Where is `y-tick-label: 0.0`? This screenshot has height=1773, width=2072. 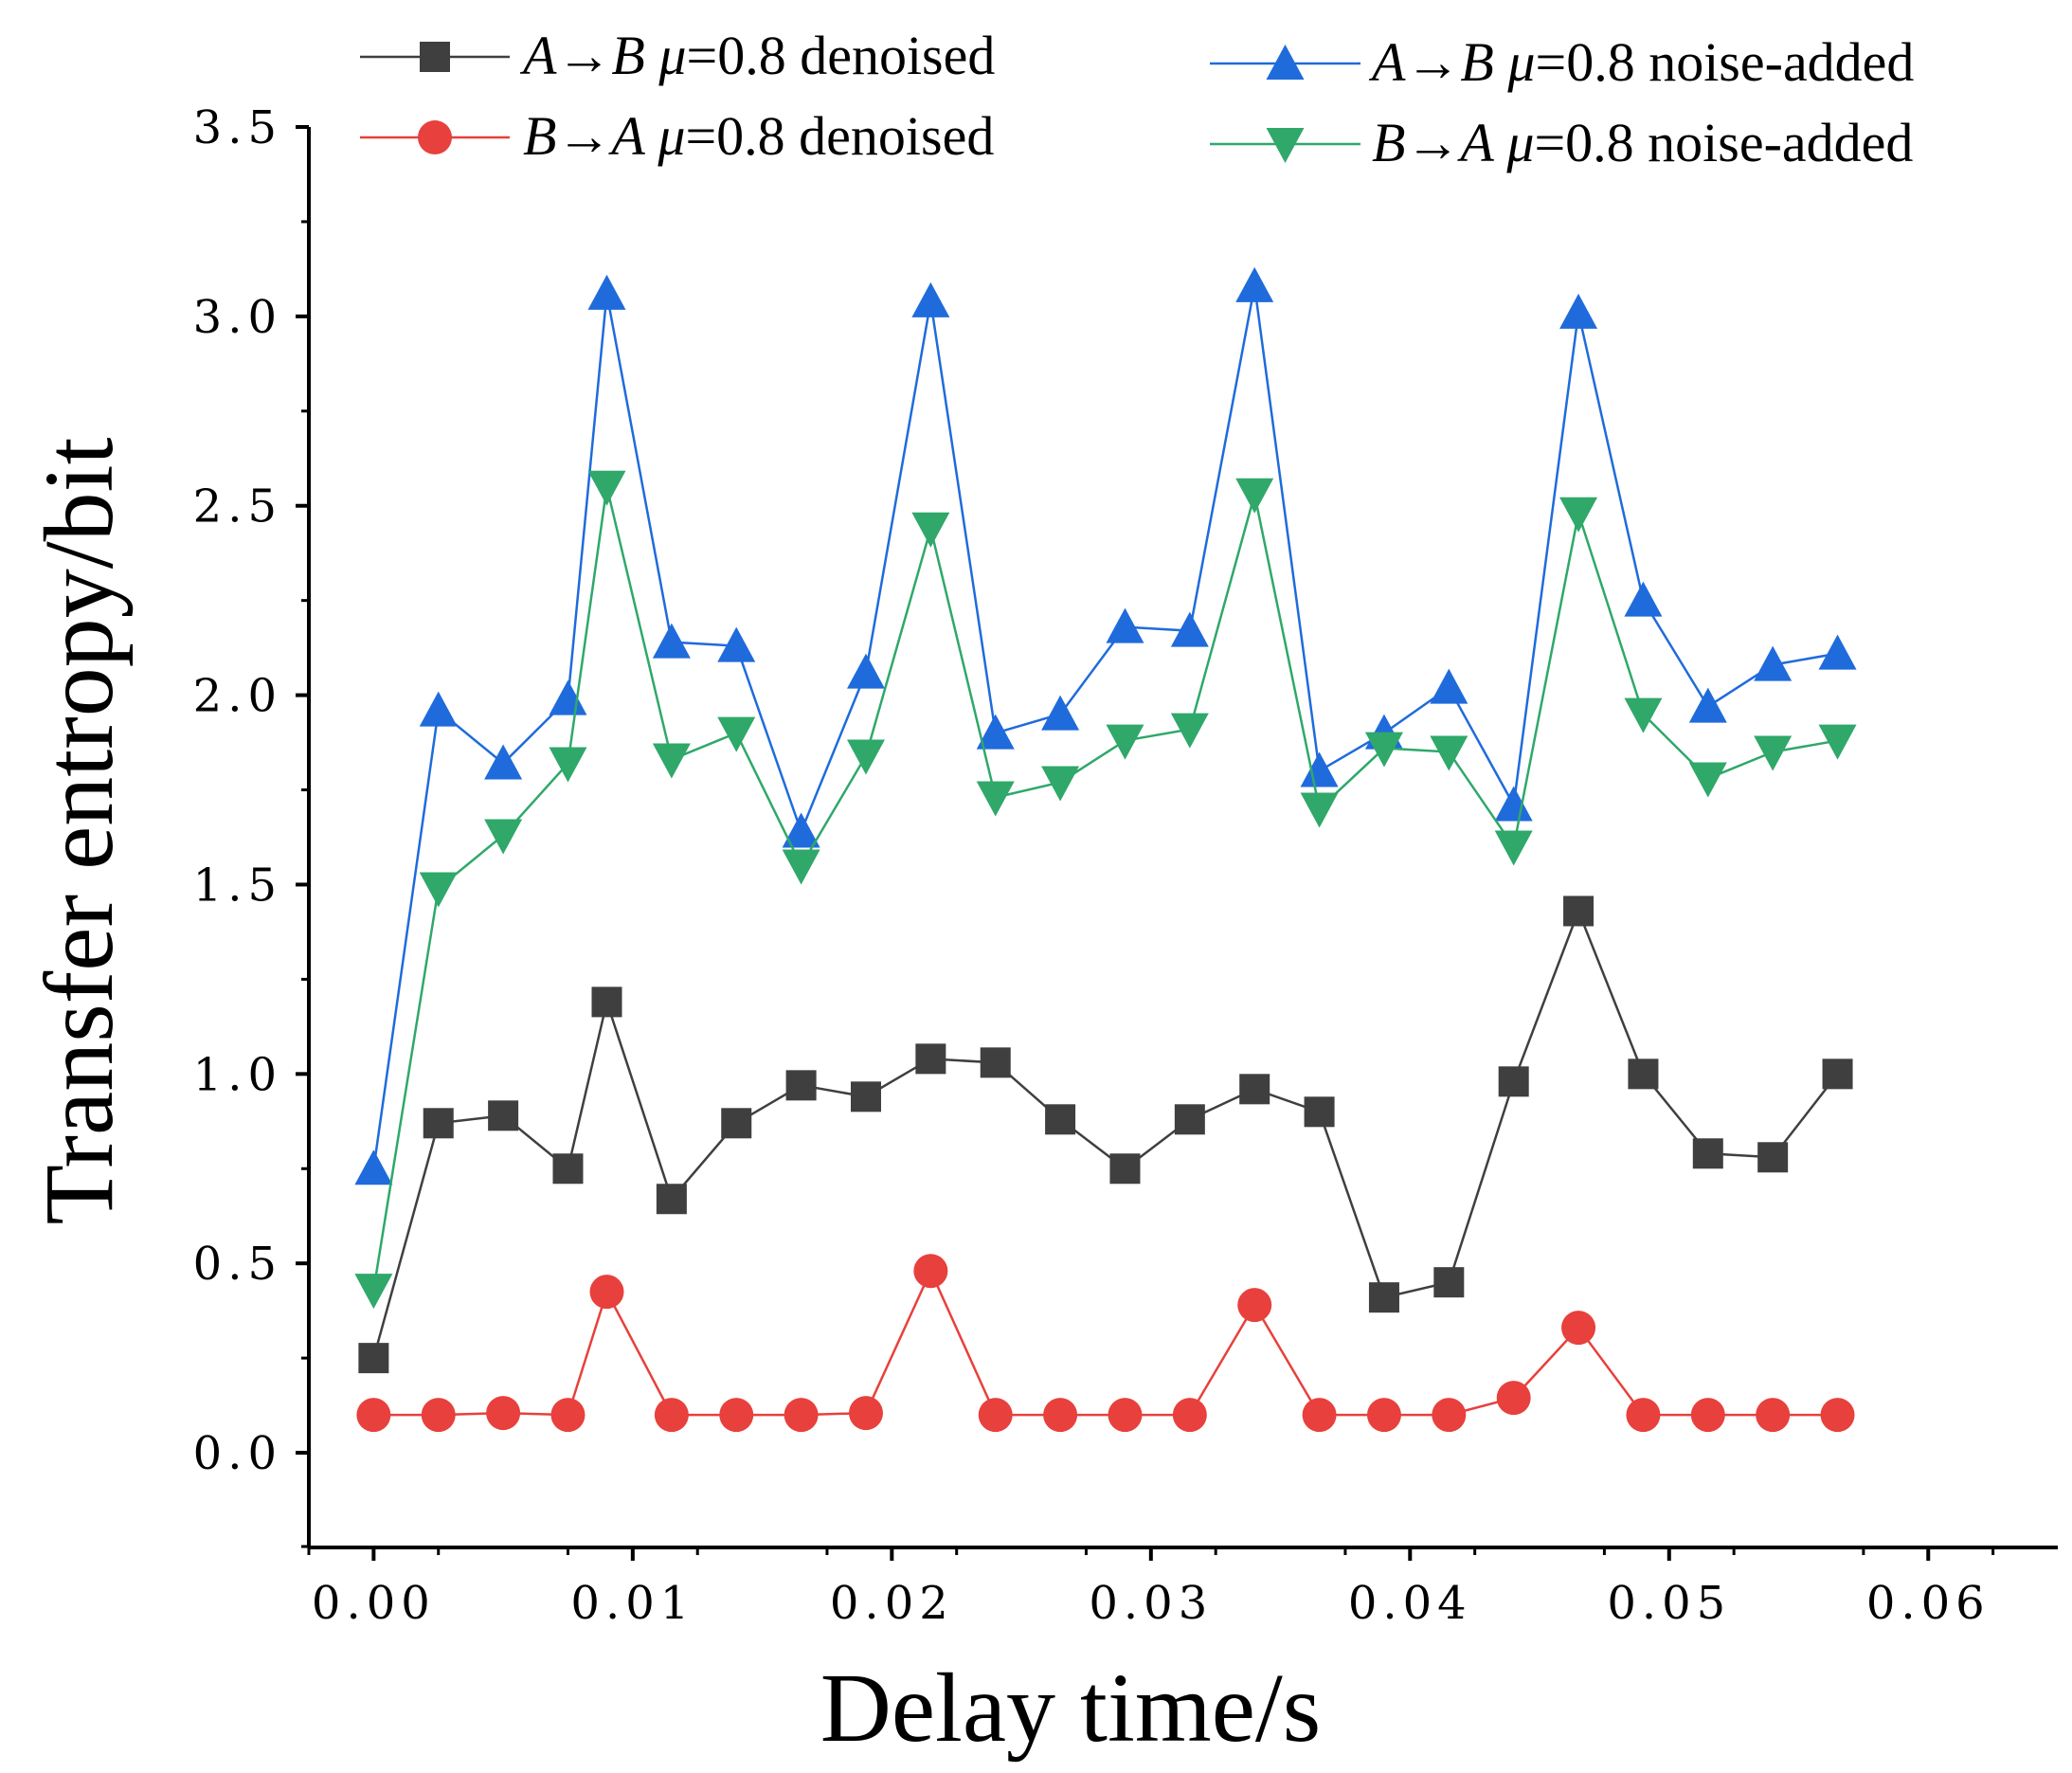 y-tick-label: 0.0 is located at coordinates (237, 1453).